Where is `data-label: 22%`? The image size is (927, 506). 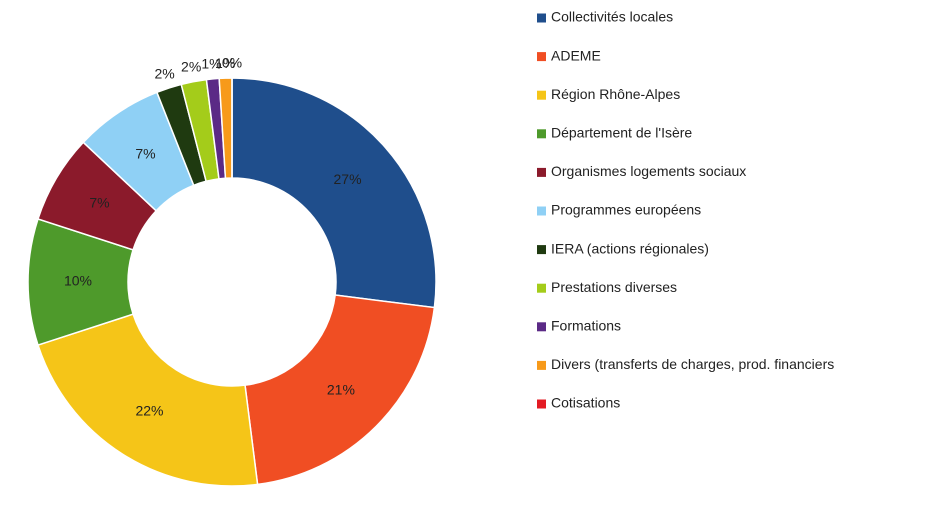 data-label: 22% is located at coordinates (149, 411).